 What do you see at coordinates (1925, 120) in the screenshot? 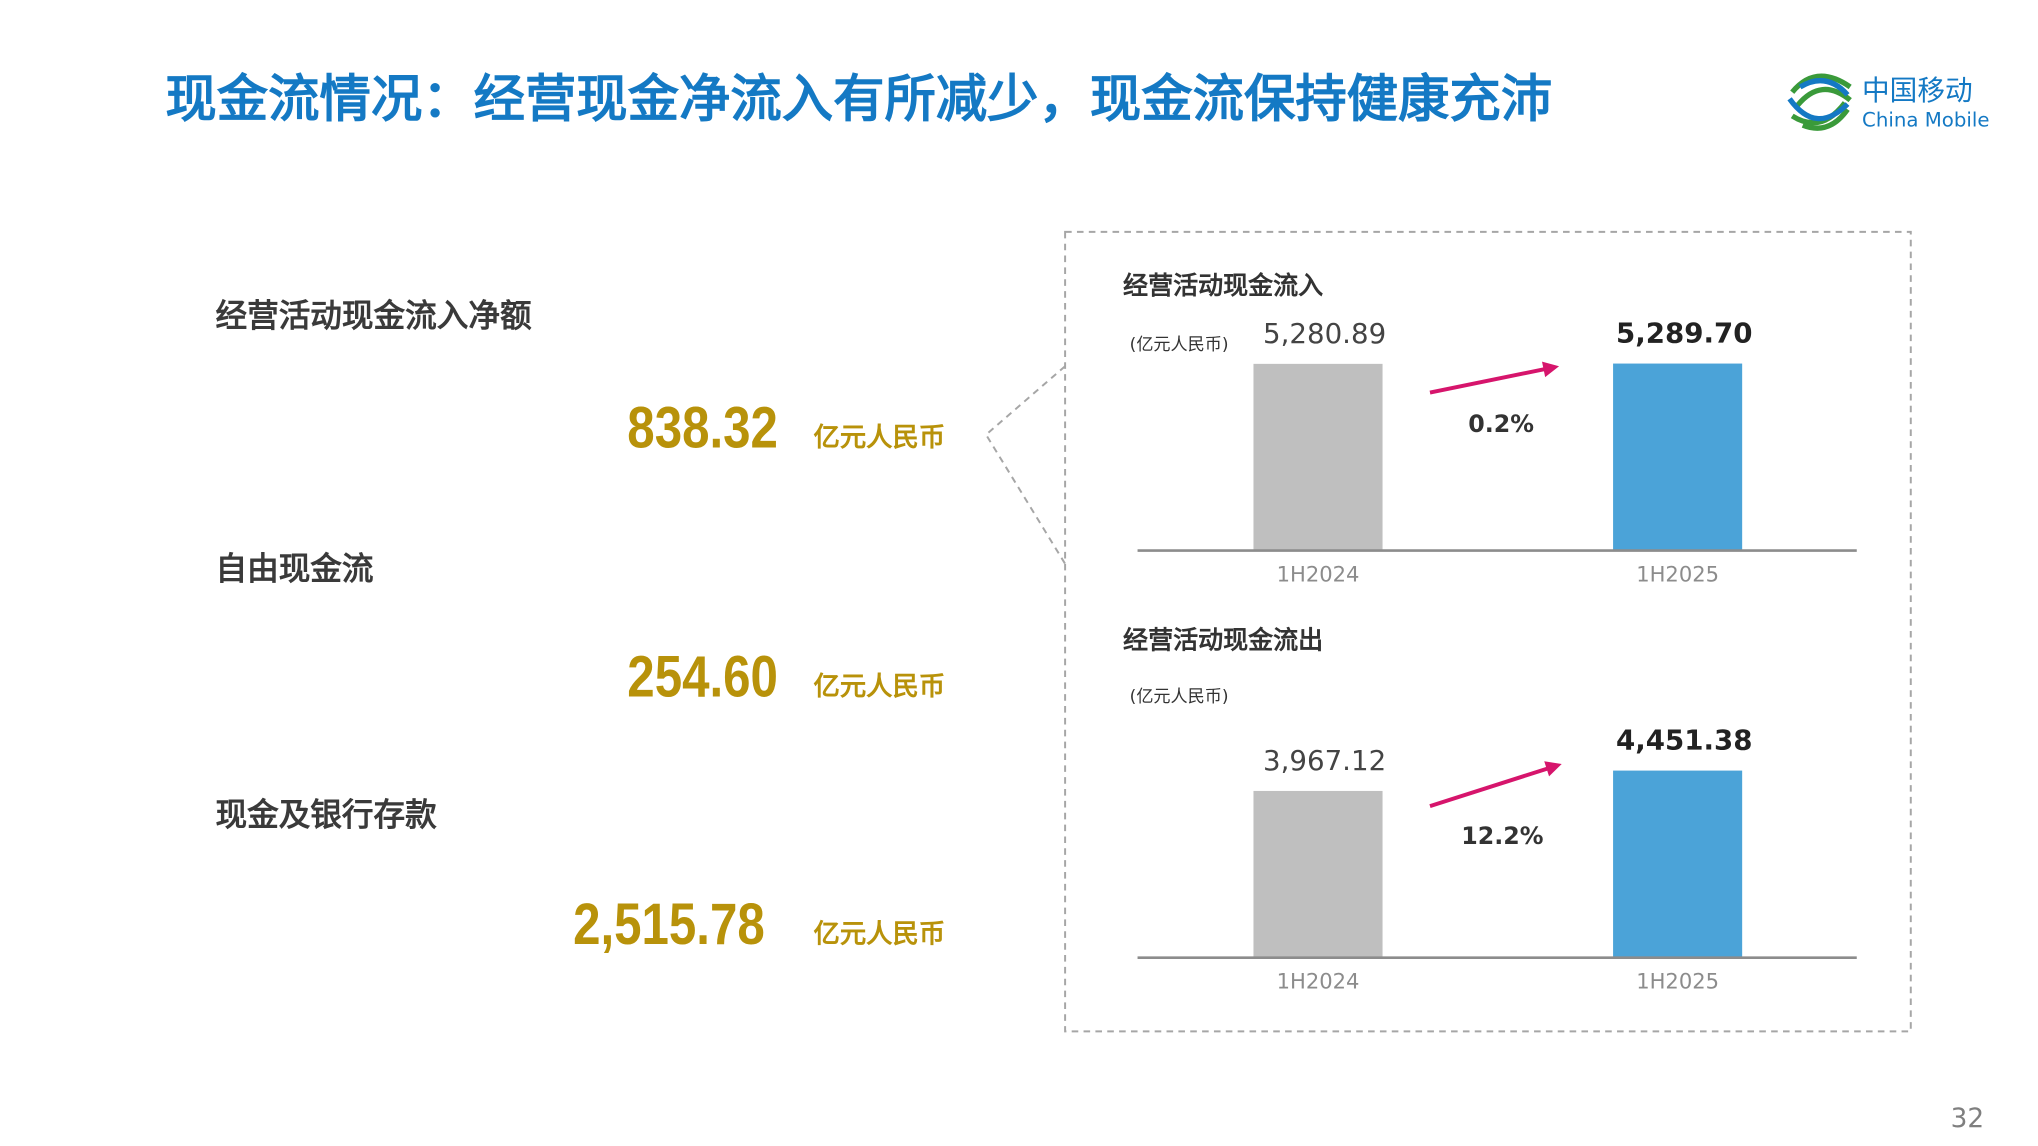
I see `logo-en: China Mobile` at bounding box center [1925, 120].